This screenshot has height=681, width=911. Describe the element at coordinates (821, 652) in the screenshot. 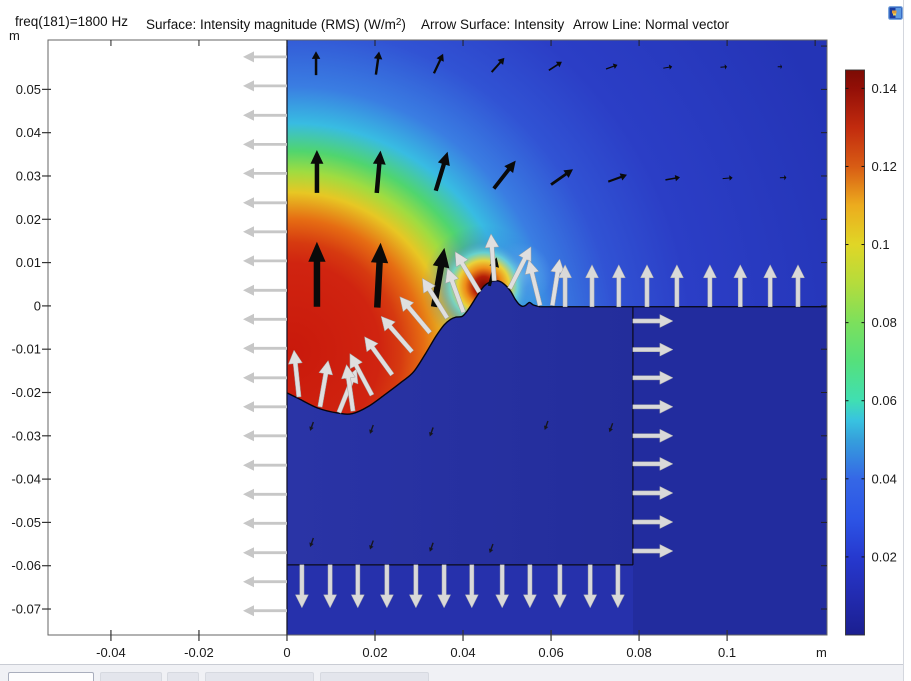

I see `x-axis-unit: m` at that location.